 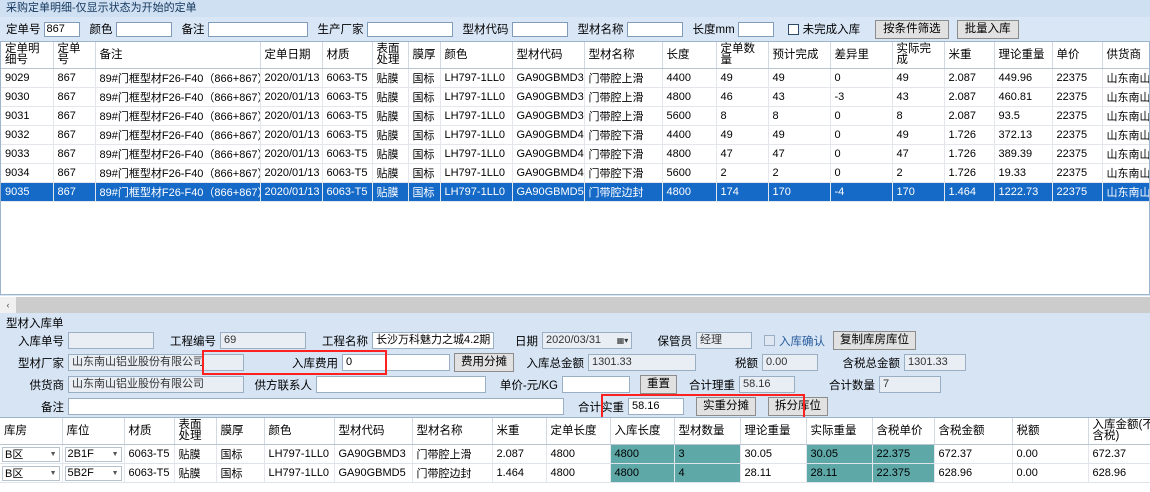 I want to click on fee-allocate-button: 费用分摊, so click(x=484, y=362).